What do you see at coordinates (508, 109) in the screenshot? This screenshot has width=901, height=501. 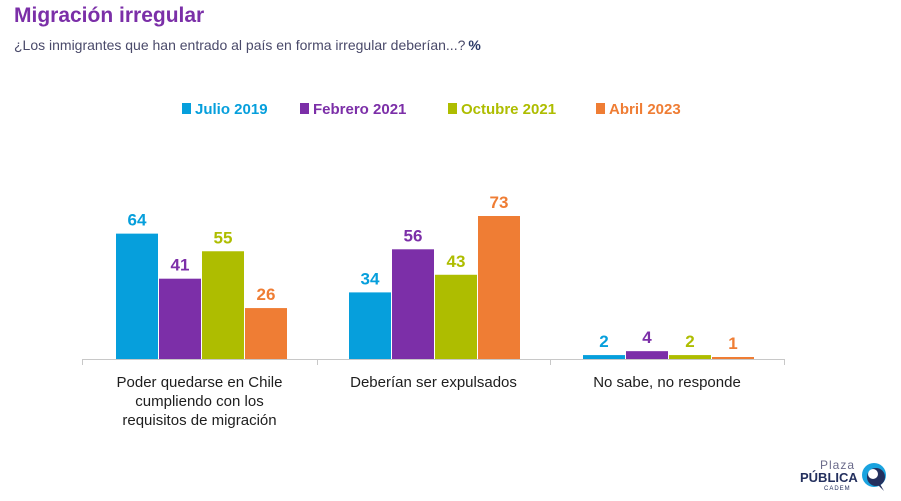 I see `legend-label: Octubre 2021` at bounding box center [508, 109].